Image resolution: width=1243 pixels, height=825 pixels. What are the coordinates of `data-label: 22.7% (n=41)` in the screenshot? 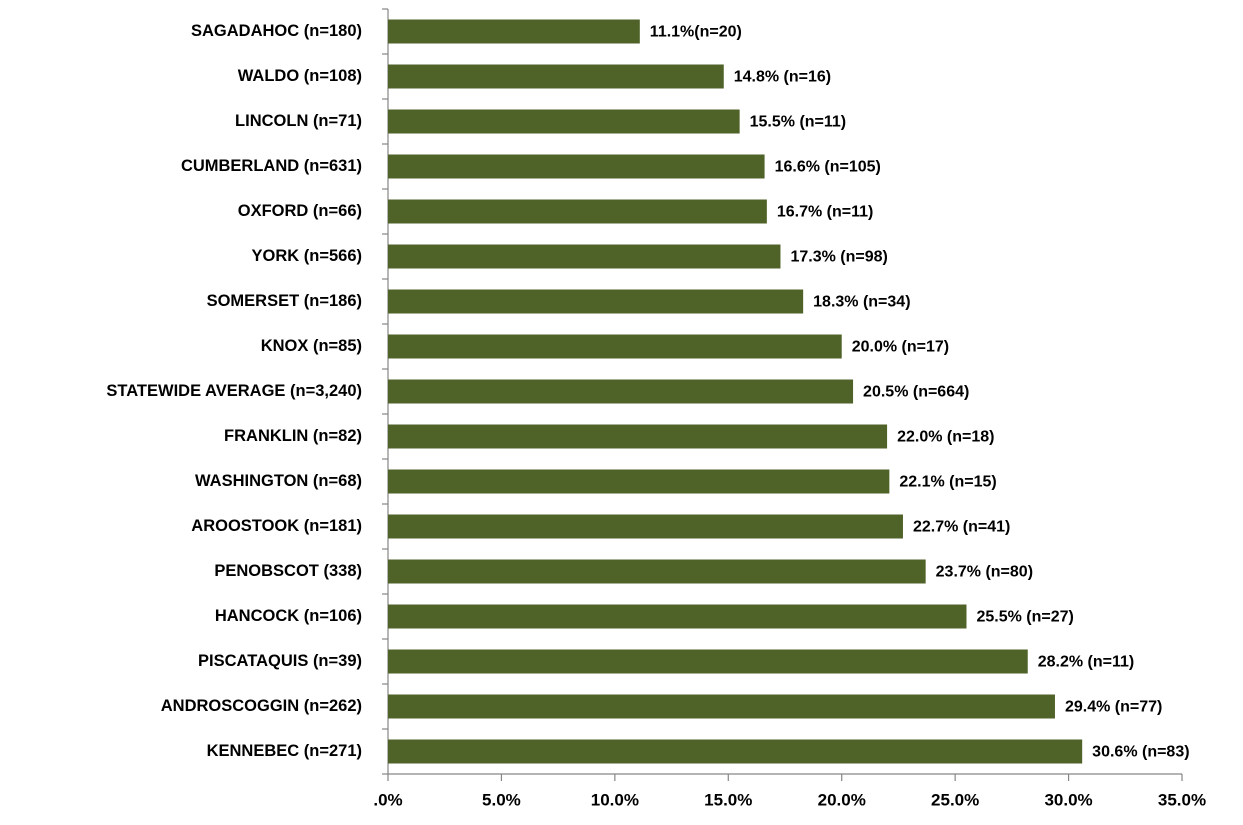 It's located at (961, 527).